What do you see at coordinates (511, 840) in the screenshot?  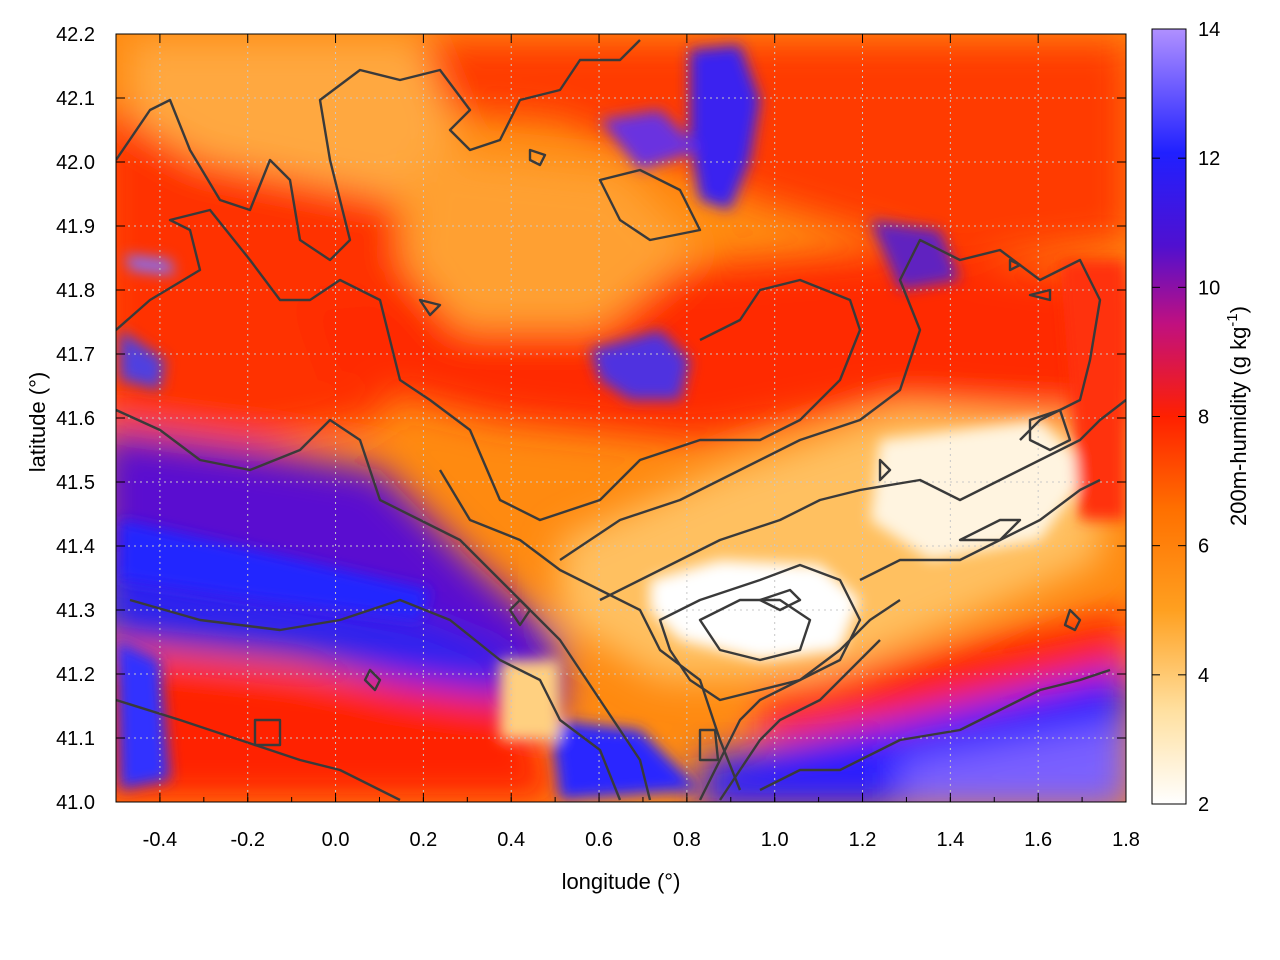 I see `x-tick-label: 0.4` at bounding box center [511, 840].